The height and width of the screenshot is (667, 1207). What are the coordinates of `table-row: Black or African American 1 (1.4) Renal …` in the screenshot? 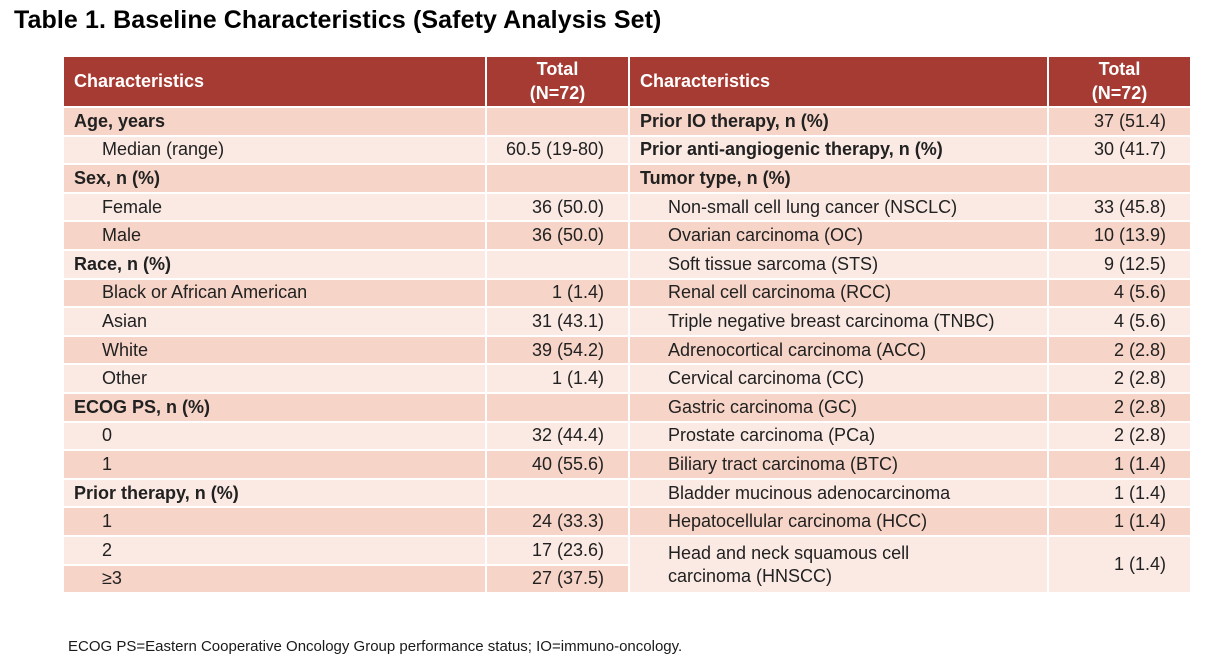 It's located at (627, 293).